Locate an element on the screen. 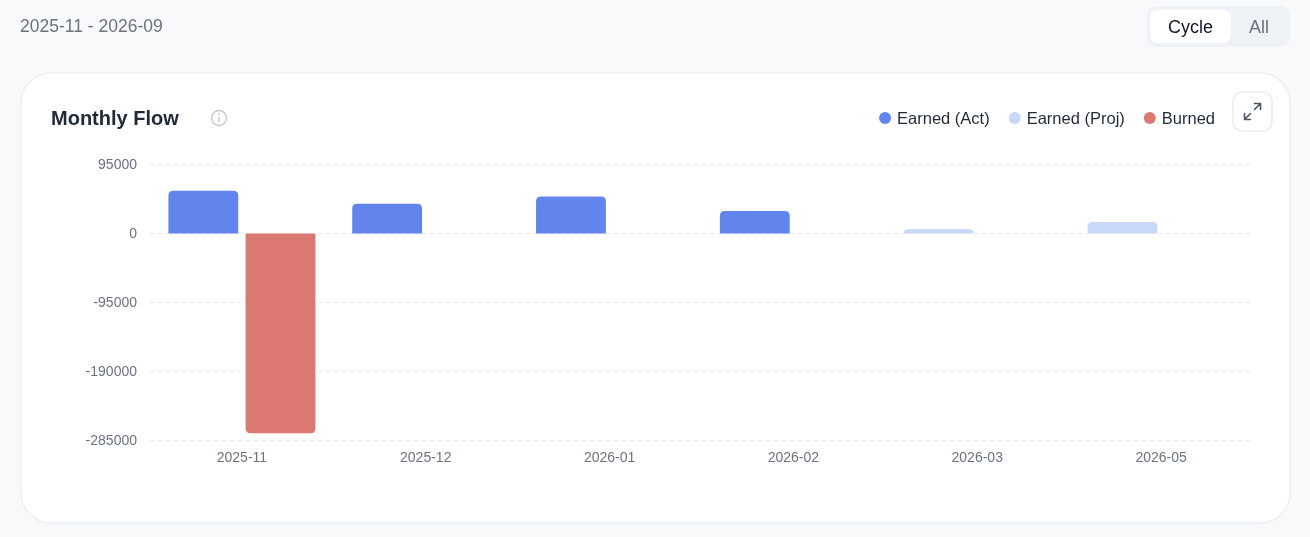  legend-label: Burned is located at coordinates (1188, 117).